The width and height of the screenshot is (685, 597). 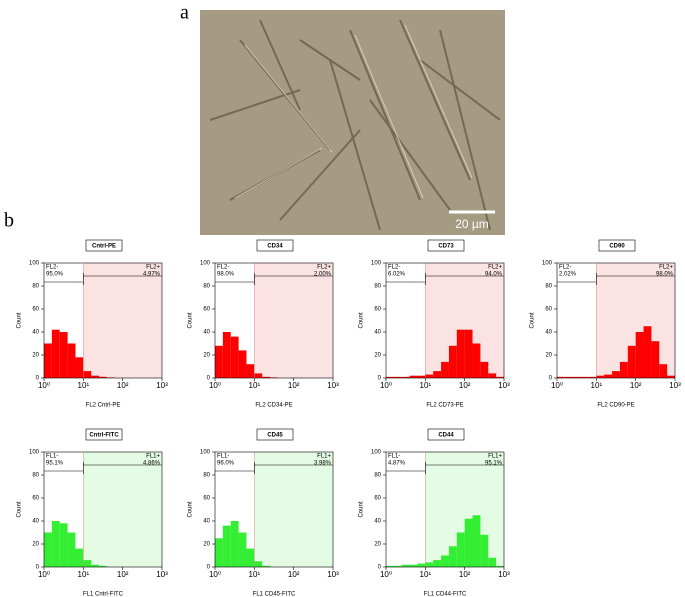 I want to click on gate-percent: 4.86%, so click(x=152, y=464).